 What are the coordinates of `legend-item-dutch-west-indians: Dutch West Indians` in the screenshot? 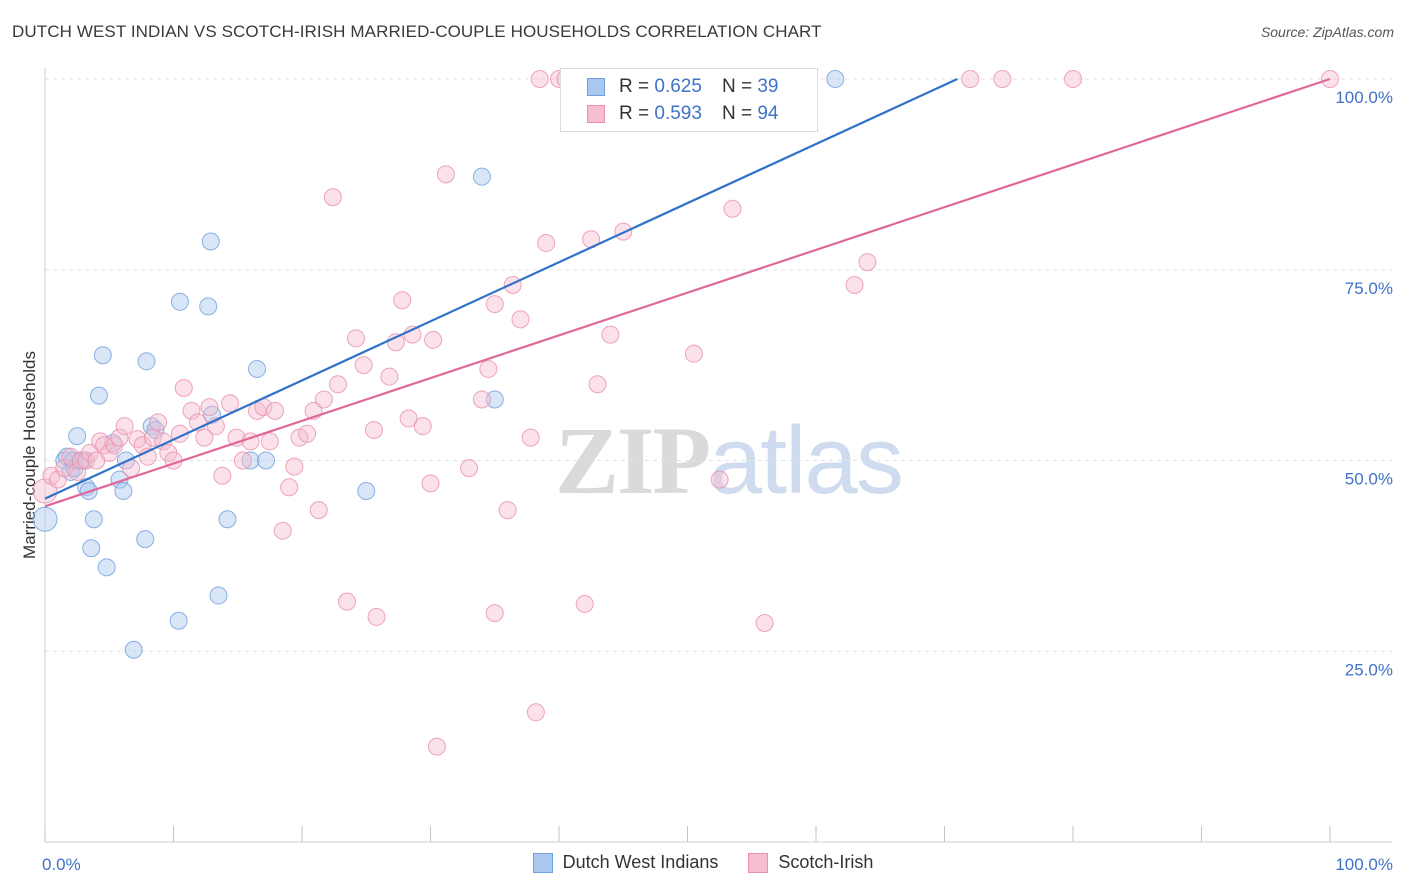 It's located at (625, 862).